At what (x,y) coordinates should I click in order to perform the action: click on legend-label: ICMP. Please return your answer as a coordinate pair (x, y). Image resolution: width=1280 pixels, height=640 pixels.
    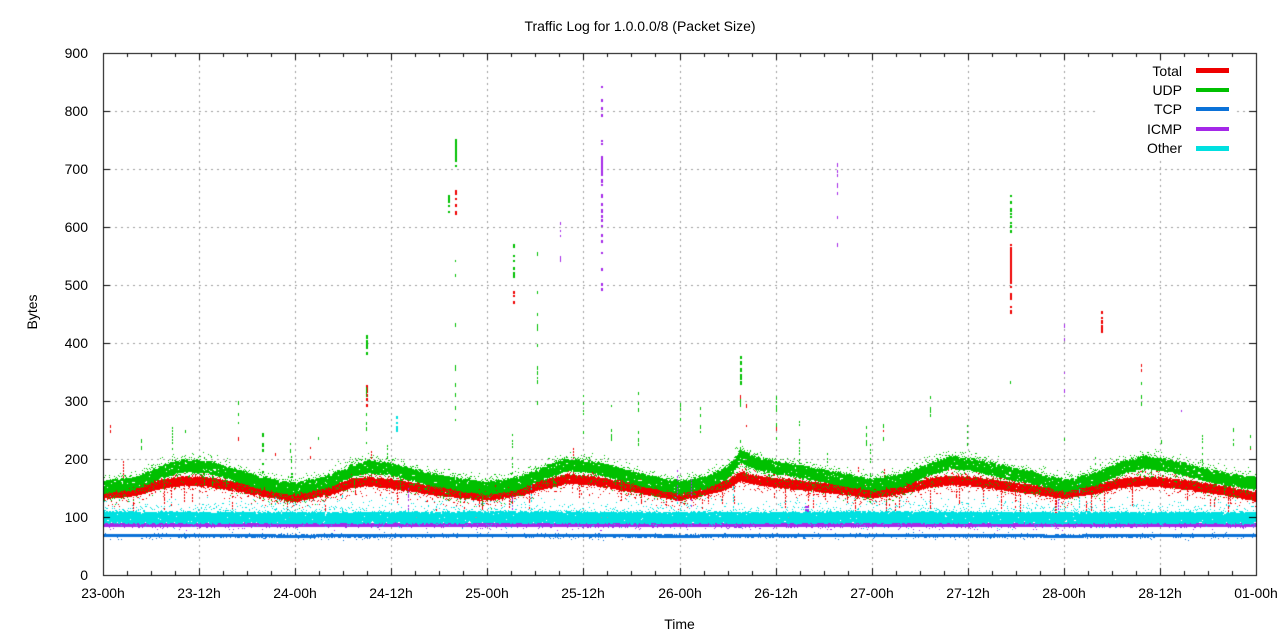
    Looking at the image, I should click on (1164, 128).